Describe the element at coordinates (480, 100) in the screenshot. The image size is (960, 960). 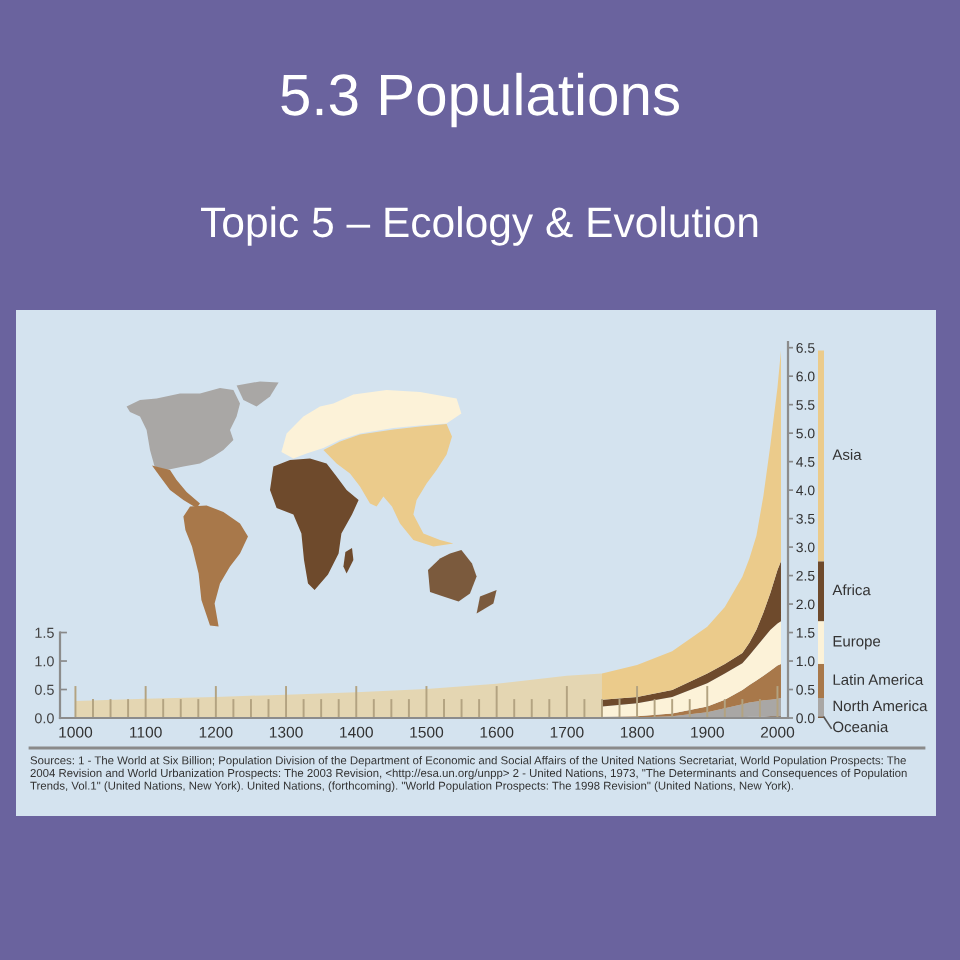
I see `chart-title: 5.3 Populations` at that location.